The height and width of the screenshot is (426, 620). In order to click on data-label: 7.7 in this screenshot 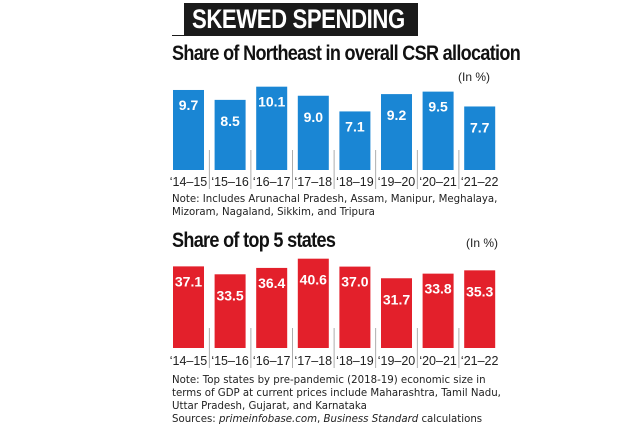, I will do `click(480, 127)`.